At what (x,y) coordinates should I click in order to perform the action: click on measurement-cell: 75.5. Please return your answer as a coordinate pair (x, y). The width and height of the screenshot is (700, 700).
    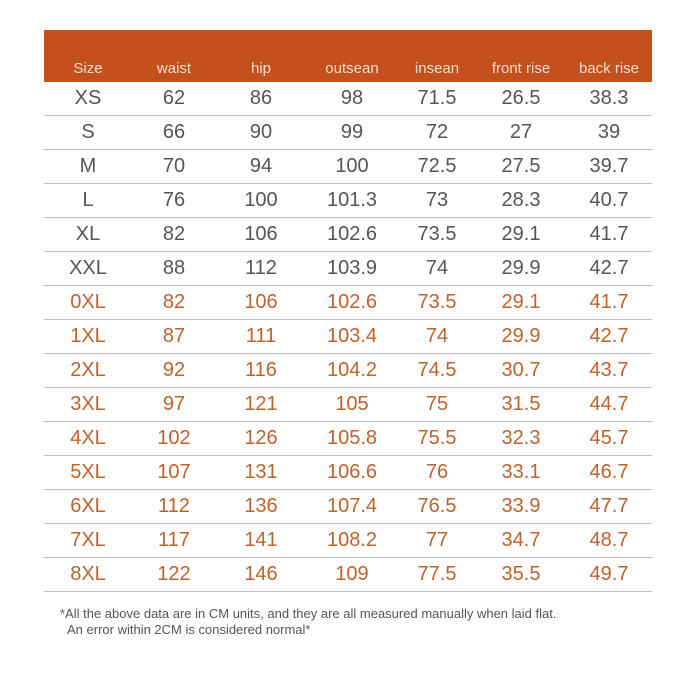
    Looking at the image, I should click on (437, 438).